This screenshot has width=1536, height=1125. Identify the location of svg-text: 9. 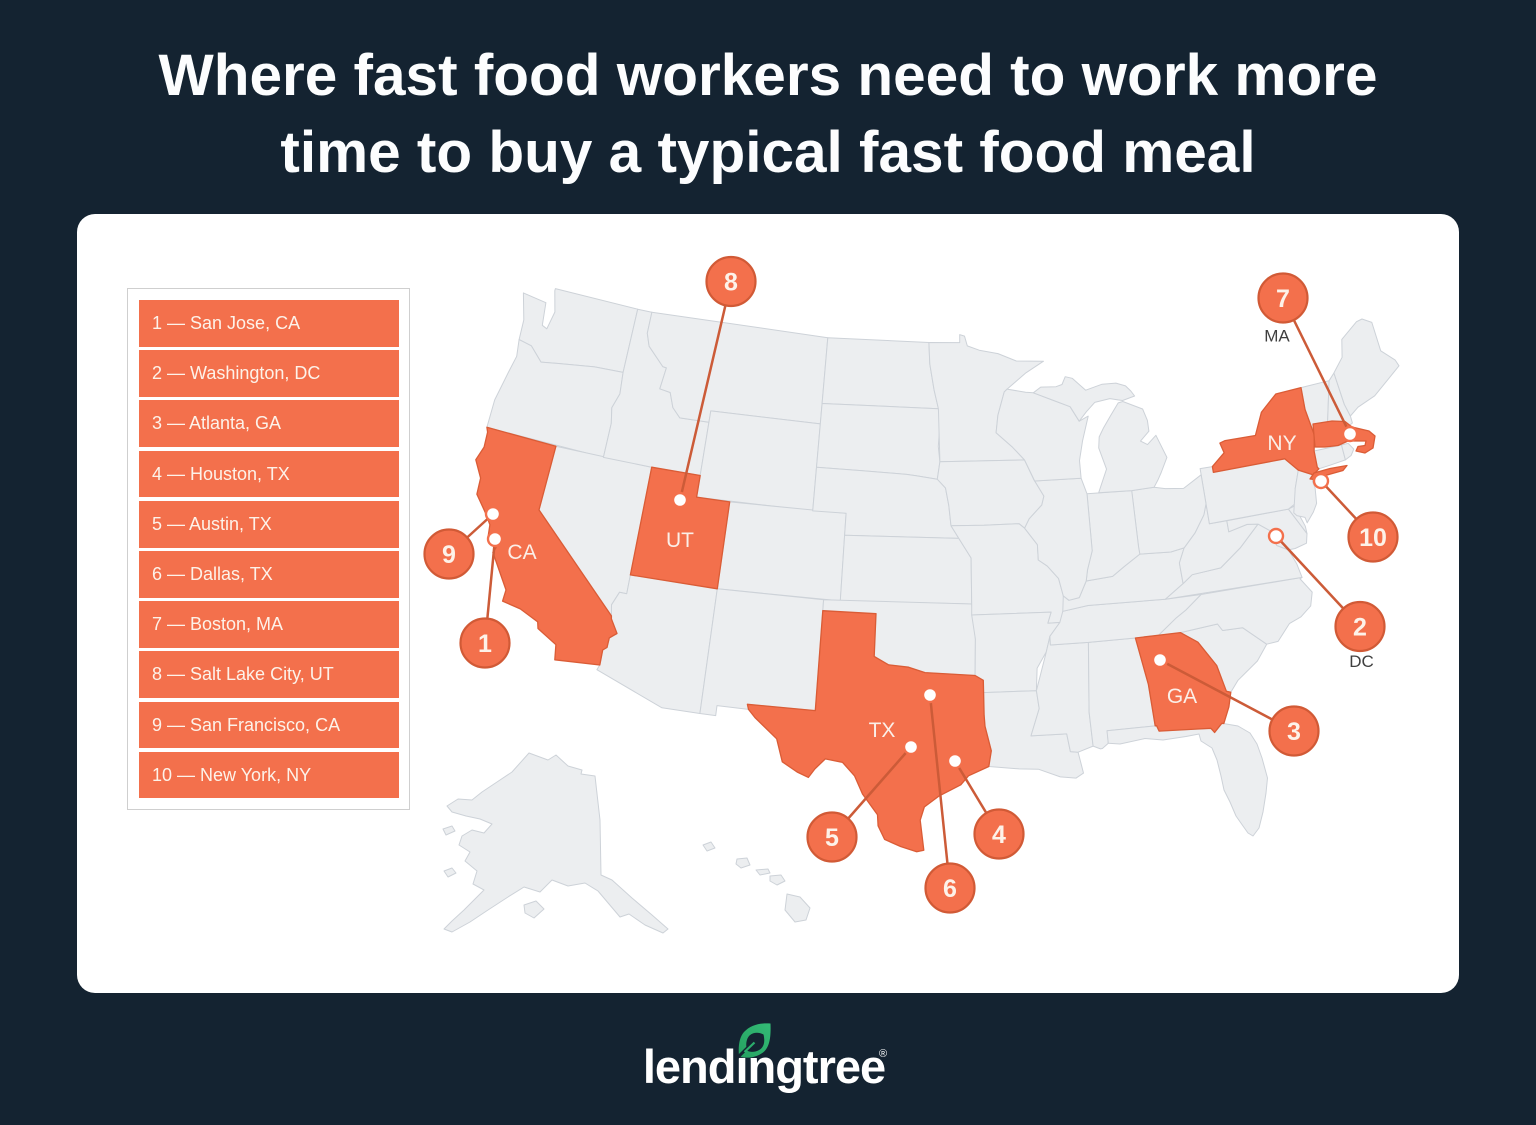
(449, 555).